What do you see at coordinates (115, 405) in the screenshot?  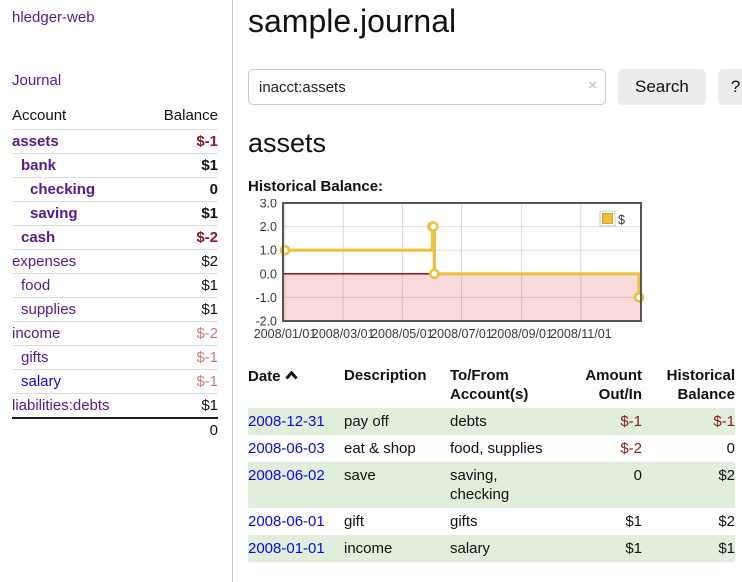 I see `account-row: liabilities:debts $1` at bounding box center [115, 405].